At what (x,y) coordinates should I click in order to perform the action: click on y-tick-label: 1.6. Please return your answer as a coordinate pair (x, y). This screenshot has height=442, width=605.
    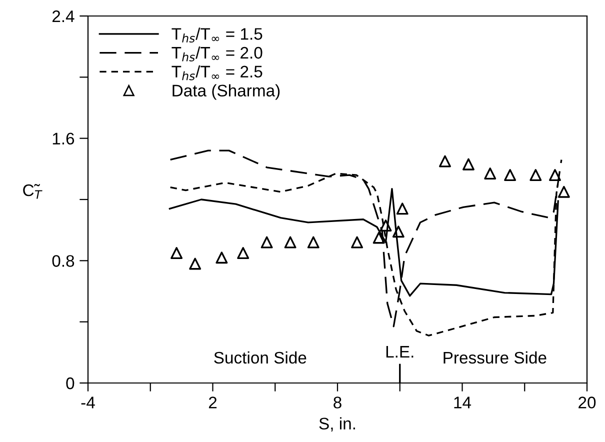
    Looking at the image, I should click on (63, 138).